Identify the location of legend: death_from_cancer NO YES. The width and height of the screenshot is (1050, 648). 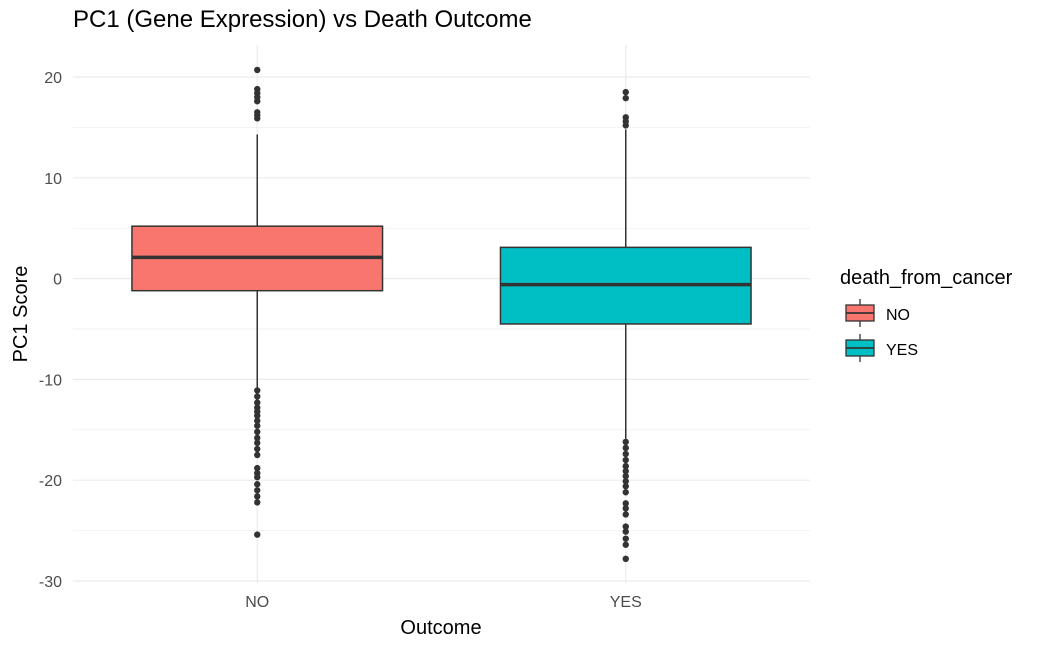
(926, 314).